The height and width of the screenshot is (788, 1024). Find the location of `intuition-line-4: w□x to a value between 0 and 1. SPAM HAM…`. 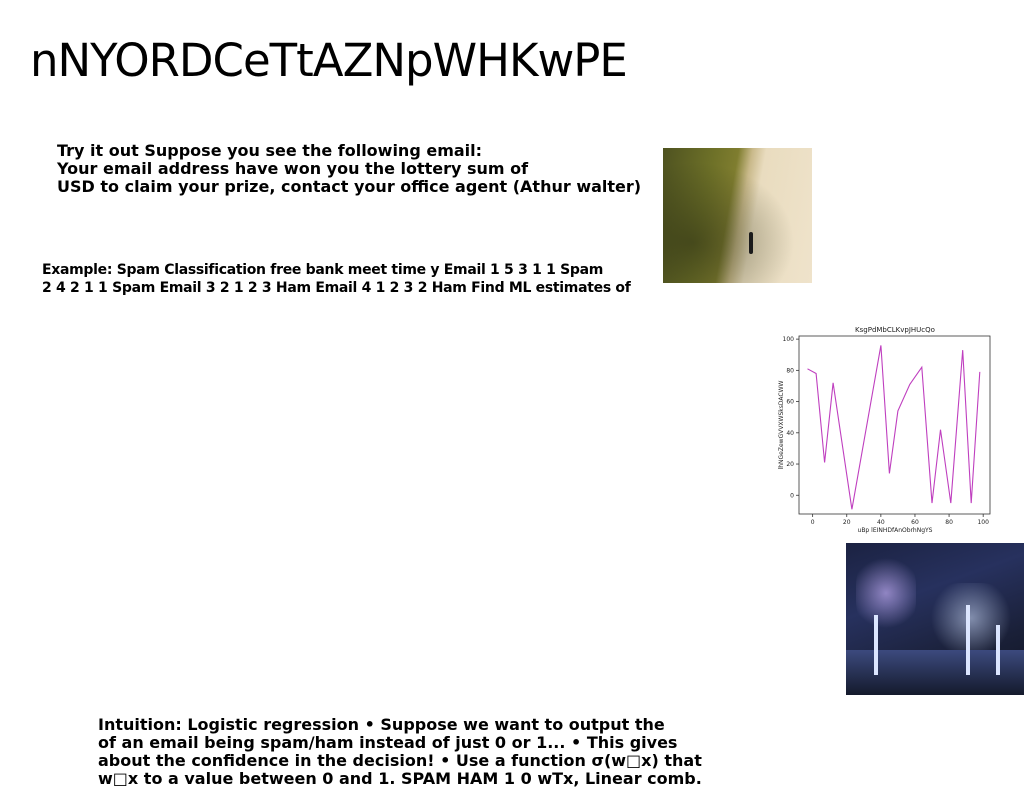

intuition-line-4: w□x to a value between 0 and 1. SPAM HAM… is located at coordinates (400, 778).